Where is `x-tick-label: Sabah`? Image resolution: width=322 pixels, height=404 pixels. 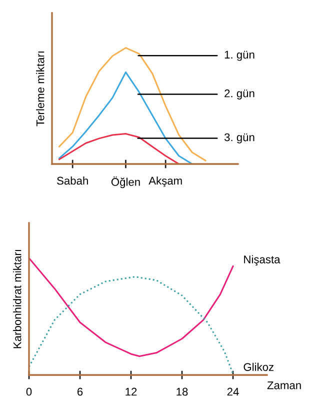
x-tick-label: Sabah is located at coordinates (72, 180).